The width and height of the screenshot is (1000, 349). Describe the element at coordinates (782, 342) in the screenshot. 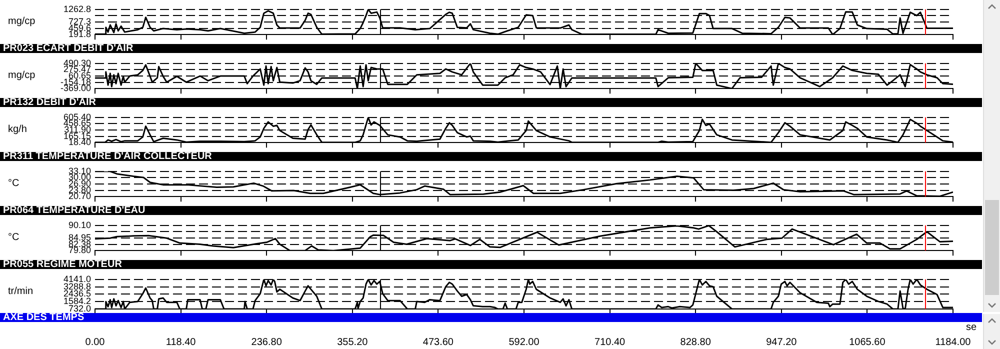

I see `x-tick-label: 947.20` at that location.